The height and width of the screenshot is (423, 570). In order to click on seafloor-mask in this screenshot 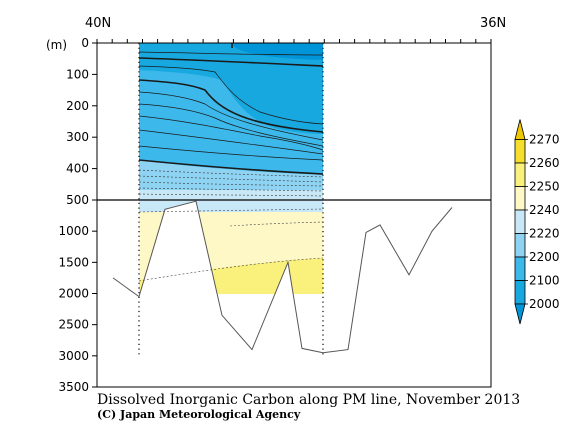, I will do `click(231, 294)`.